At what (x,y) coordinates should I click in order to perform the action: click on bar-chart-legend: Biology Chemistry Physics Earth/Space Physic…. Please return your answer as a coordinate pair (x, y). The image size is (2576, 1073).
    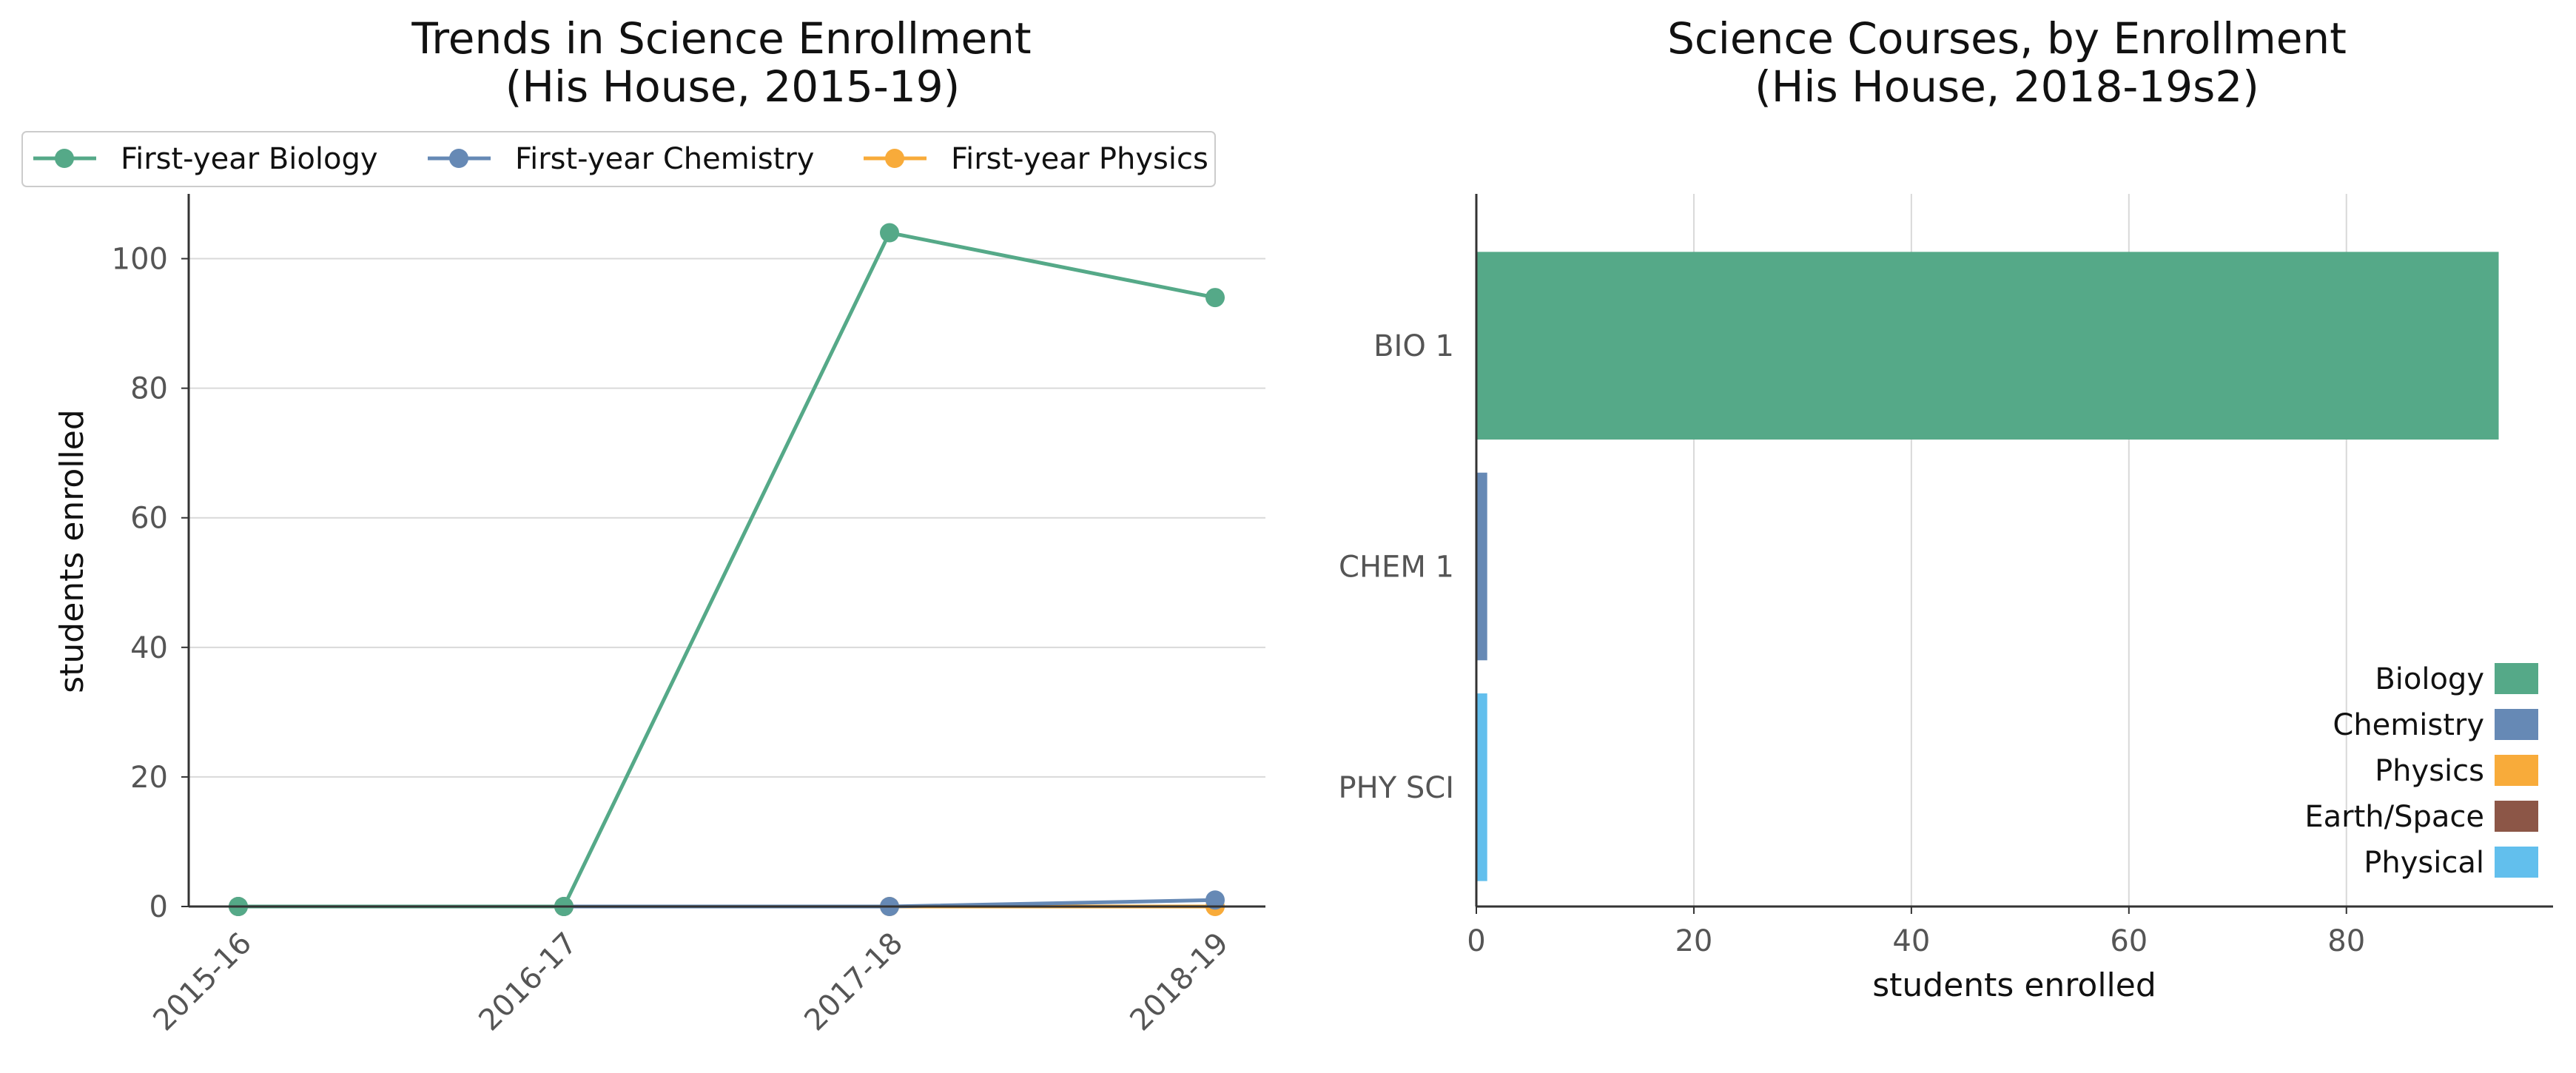
    Looking at the image, I should click on (2421, 771).